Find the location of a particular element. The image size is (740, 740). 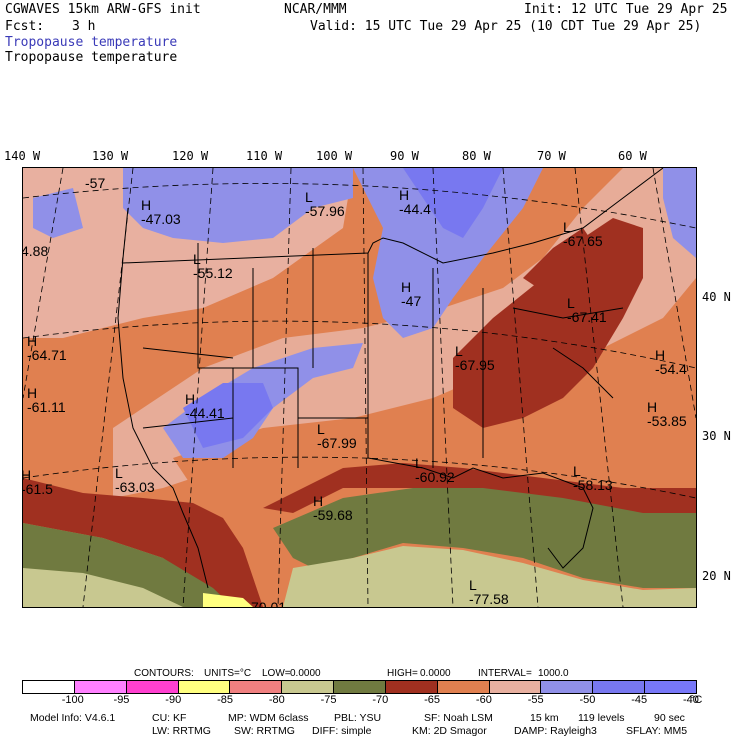

fcst-value: 3 h is located at coordinates (84, 26).